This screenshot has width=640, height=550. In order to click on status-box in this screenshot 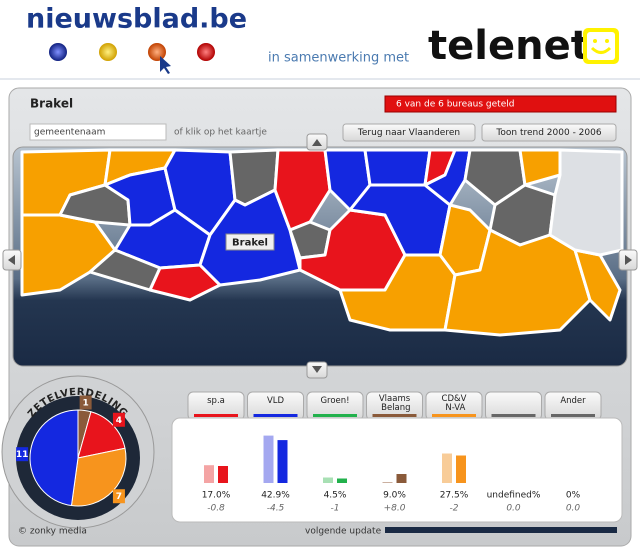, I will do `click(500, 104)`.